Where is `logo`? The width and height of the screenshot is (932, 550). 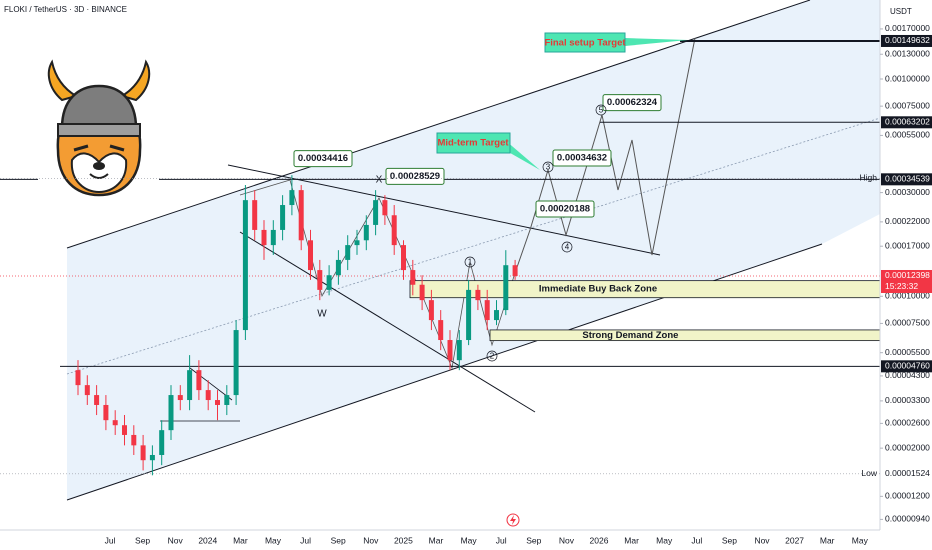
logo is located at coordinates (98, 132).